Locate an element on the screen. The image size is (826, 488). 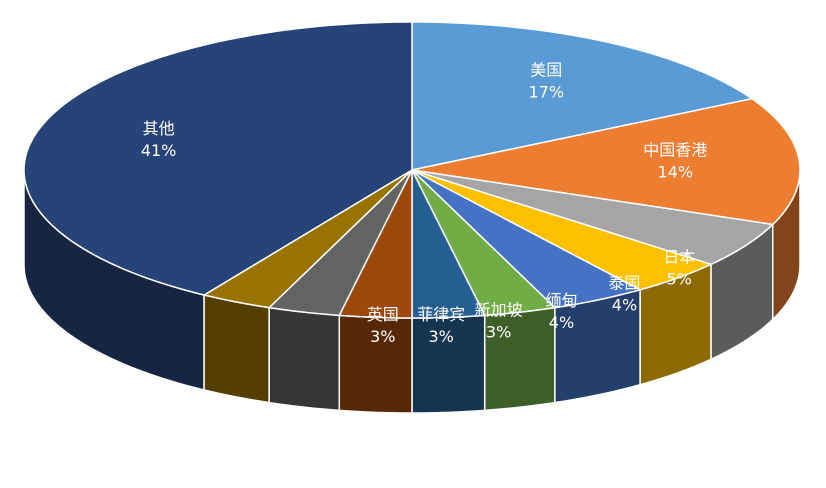
slice-category-6: 菲律宾 is located at coordinates (441, 314).